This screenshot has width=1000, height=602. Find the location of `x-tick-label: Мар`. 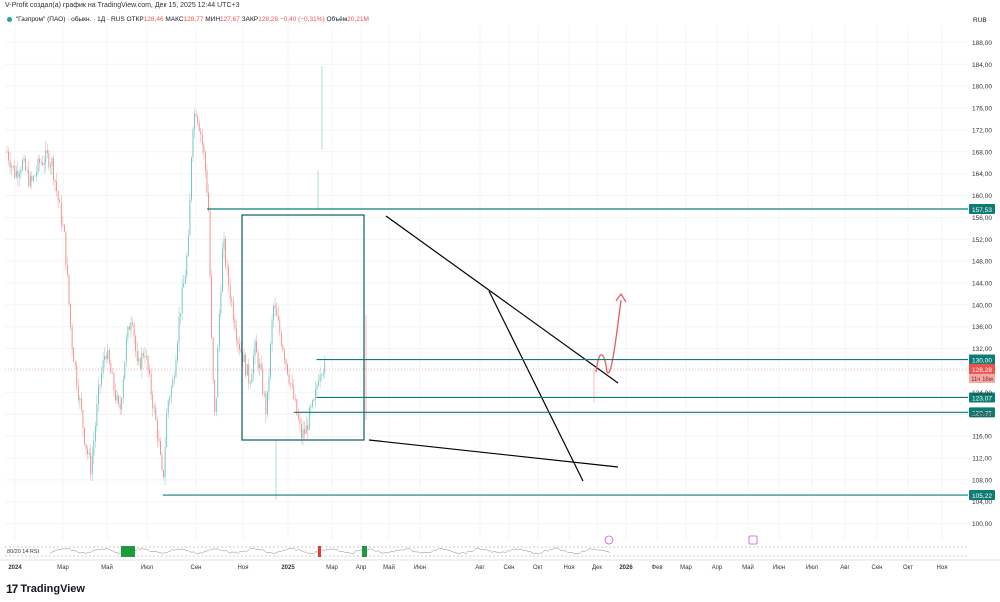

x-tick-label: Мар is located at coordinates (686, 568).